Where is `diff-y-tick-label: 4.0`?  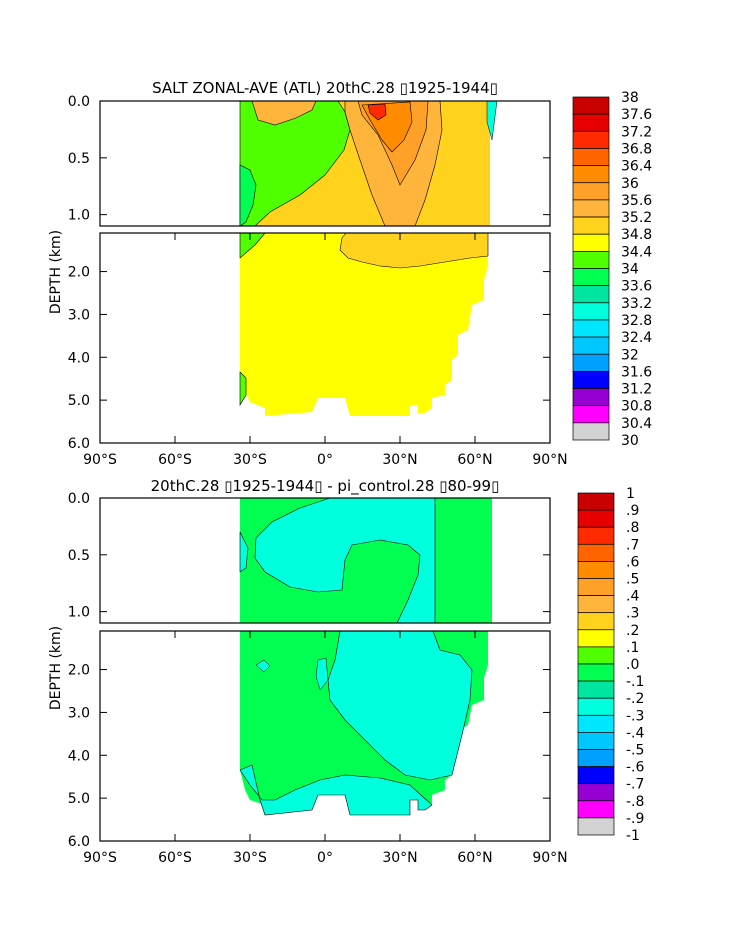
diff-y-tick-label: 4.0 is located at coordinates (79, 756).